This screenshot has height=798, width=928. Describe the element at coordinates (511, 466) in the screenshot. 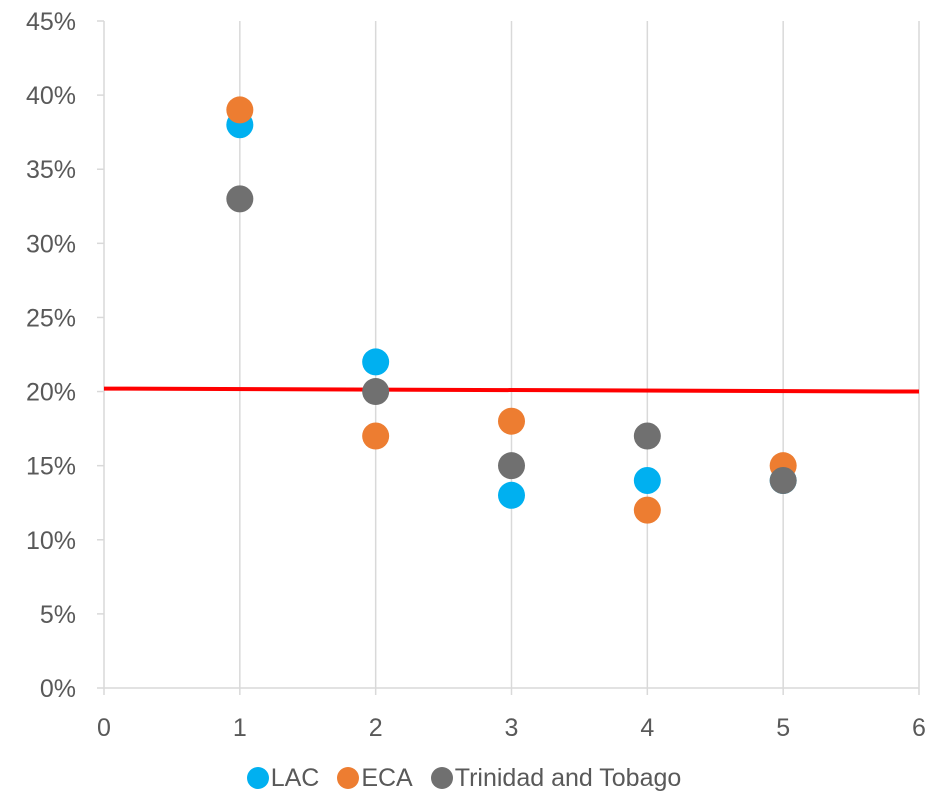

I see `point-trinidad-and-tobago-x3` at that location.